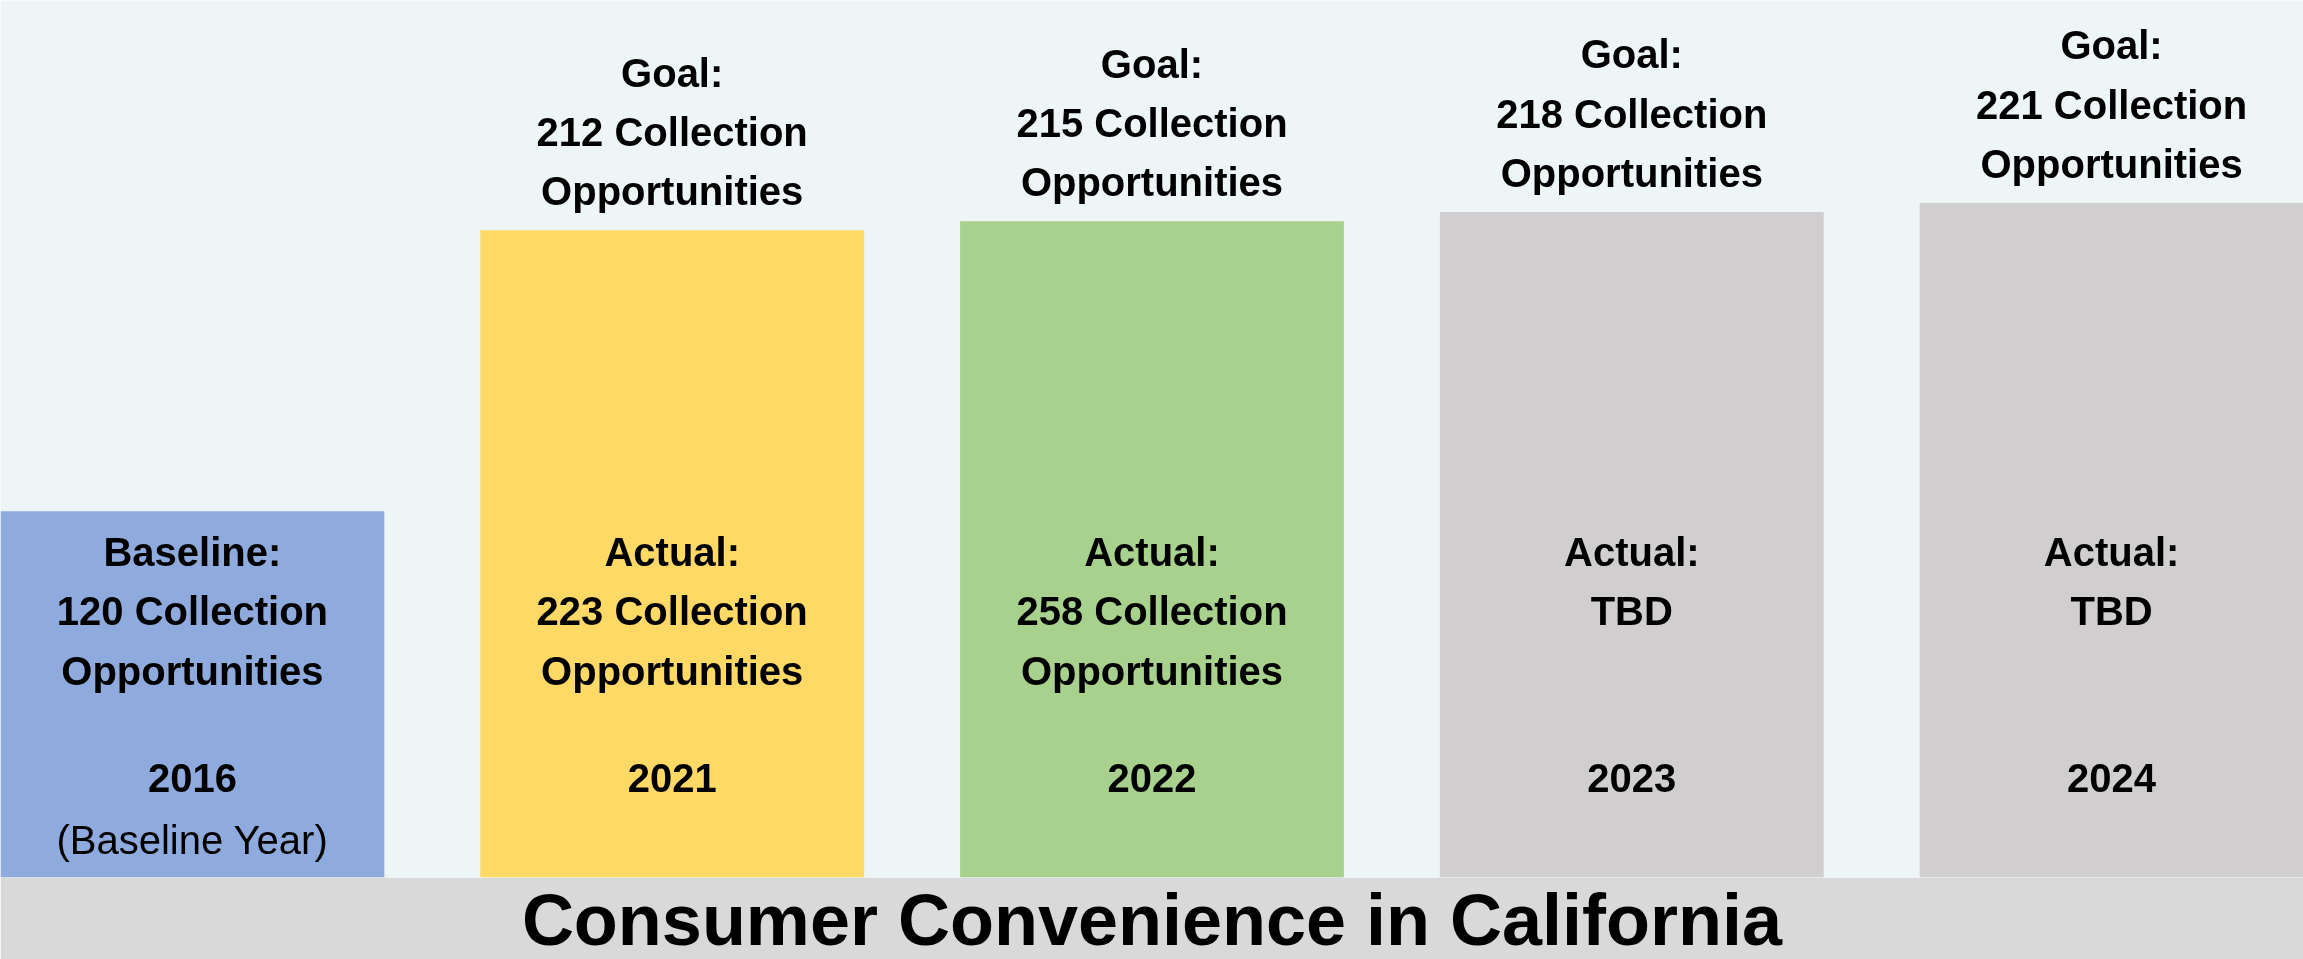  Describe the element at coordinates (1152, 611) in the screenshot. I see `annotation: Actual: 258 Collection Opportunities` at that location.